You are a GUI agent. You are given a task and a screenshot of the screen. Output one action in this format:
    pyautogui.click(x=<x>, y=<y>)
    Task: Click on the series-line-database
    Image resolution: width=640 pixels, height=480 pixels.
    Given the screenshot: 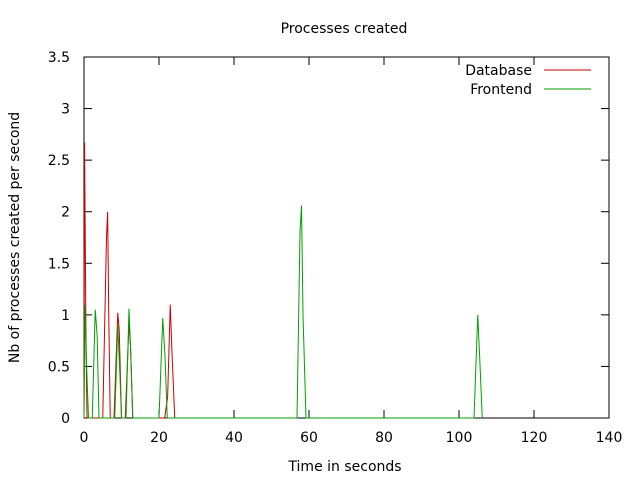 What is the action you would take?
    pyautogui.click(x=129, y=280)
    